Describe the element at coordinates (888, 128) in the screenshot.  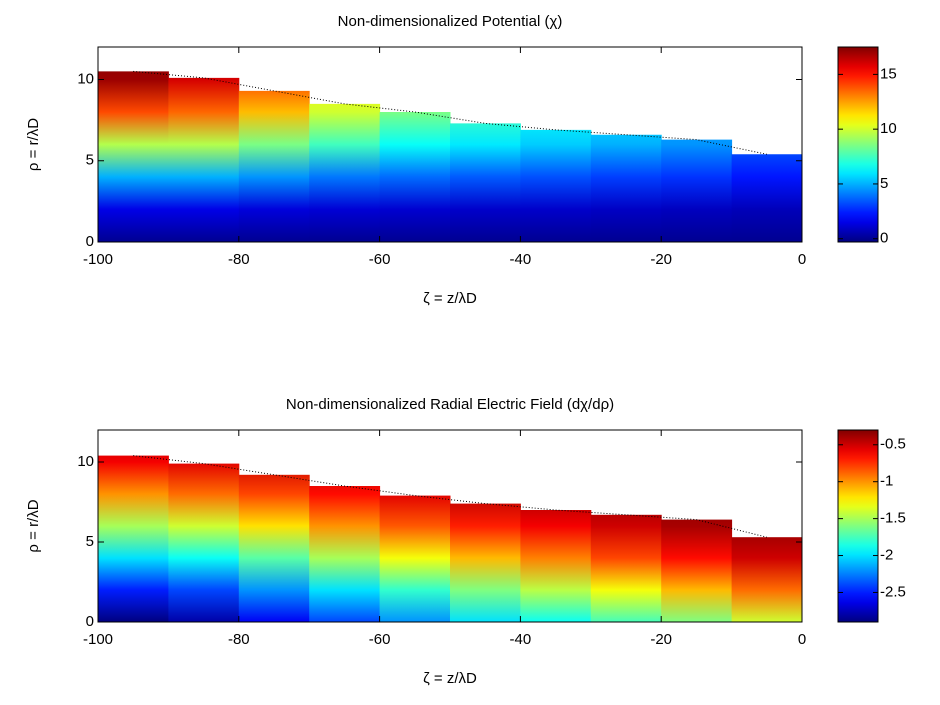
I see `colorbar-tick-label: 10` at that location.